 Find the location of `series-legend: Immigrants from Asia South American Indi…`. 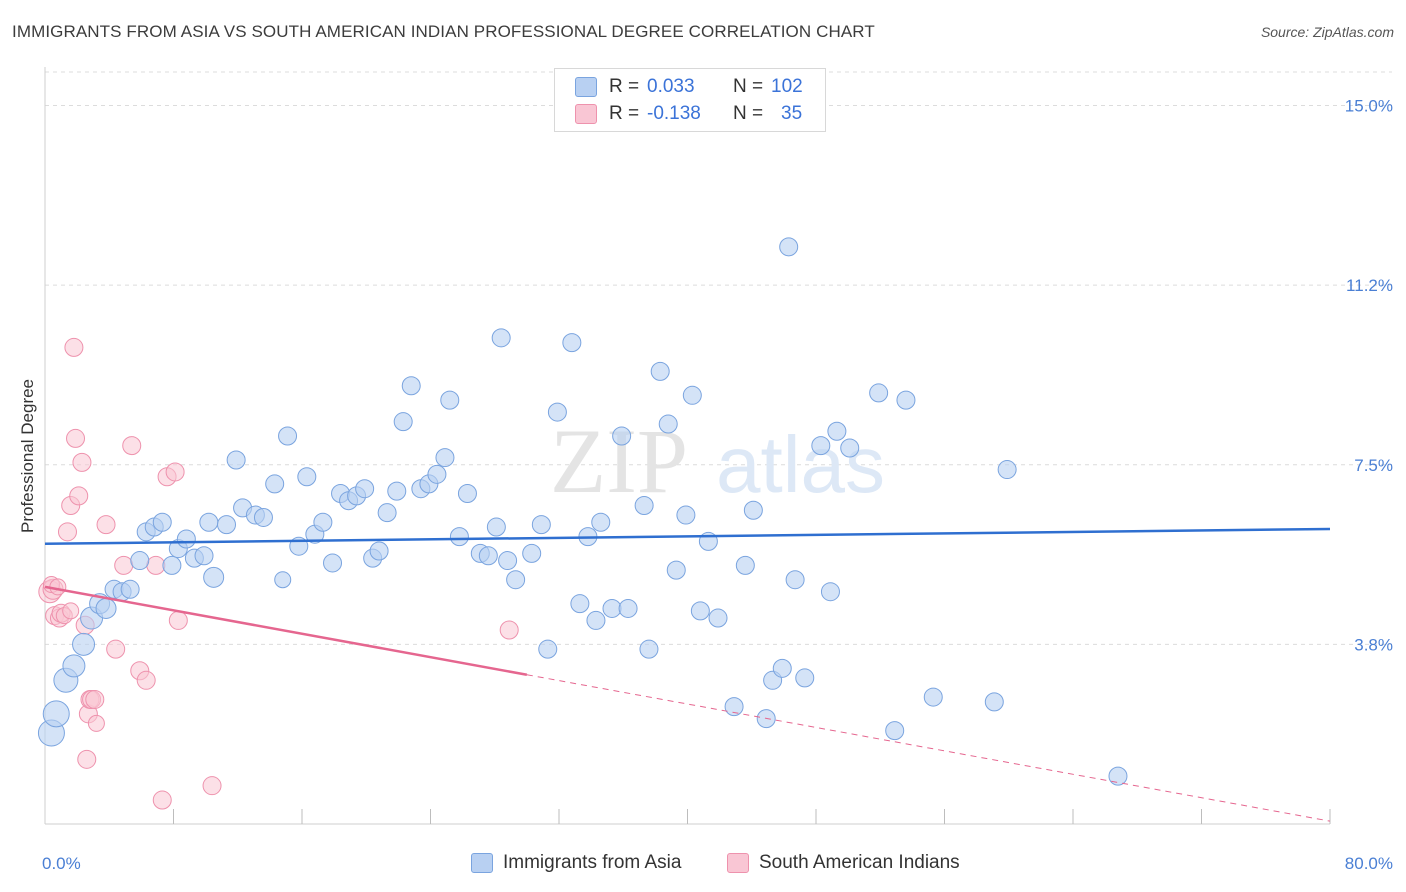

series-legend: Immigrants from Asia South American Indi… is located at coordinates (703, 864).